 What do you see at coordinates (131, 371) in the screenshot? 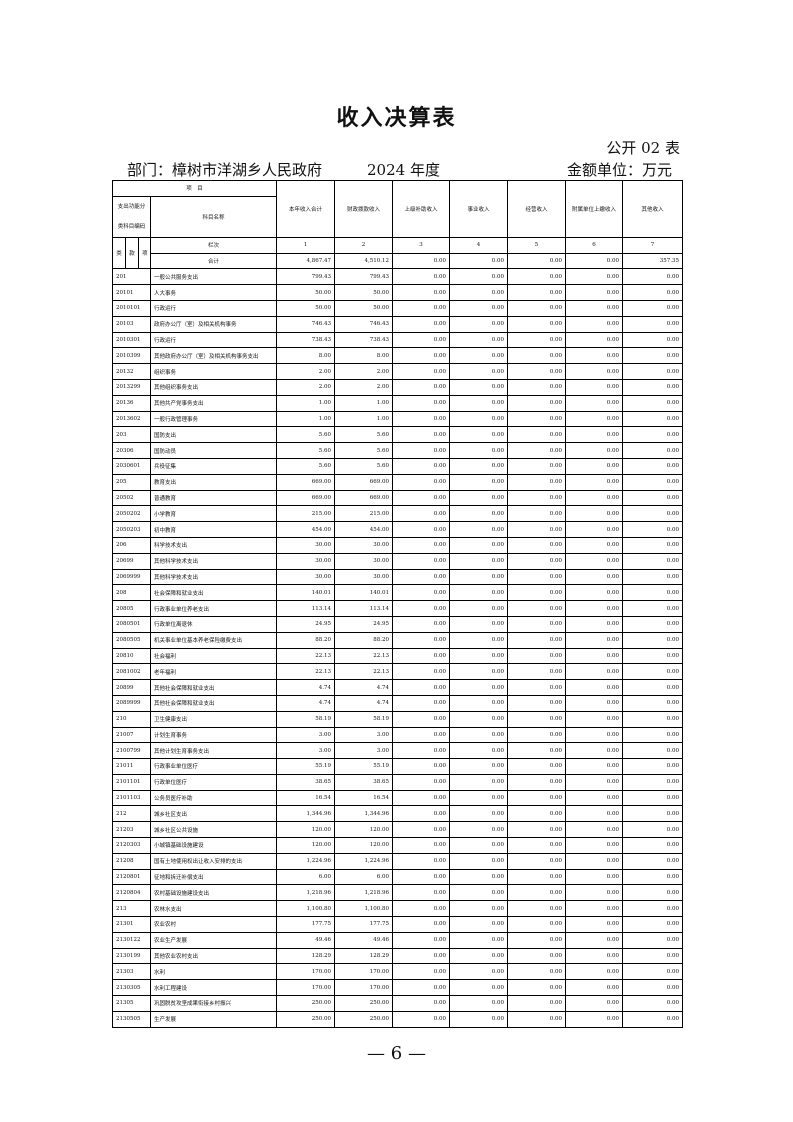
I see `code-cell: 20132` at bounding box center [131, 371].